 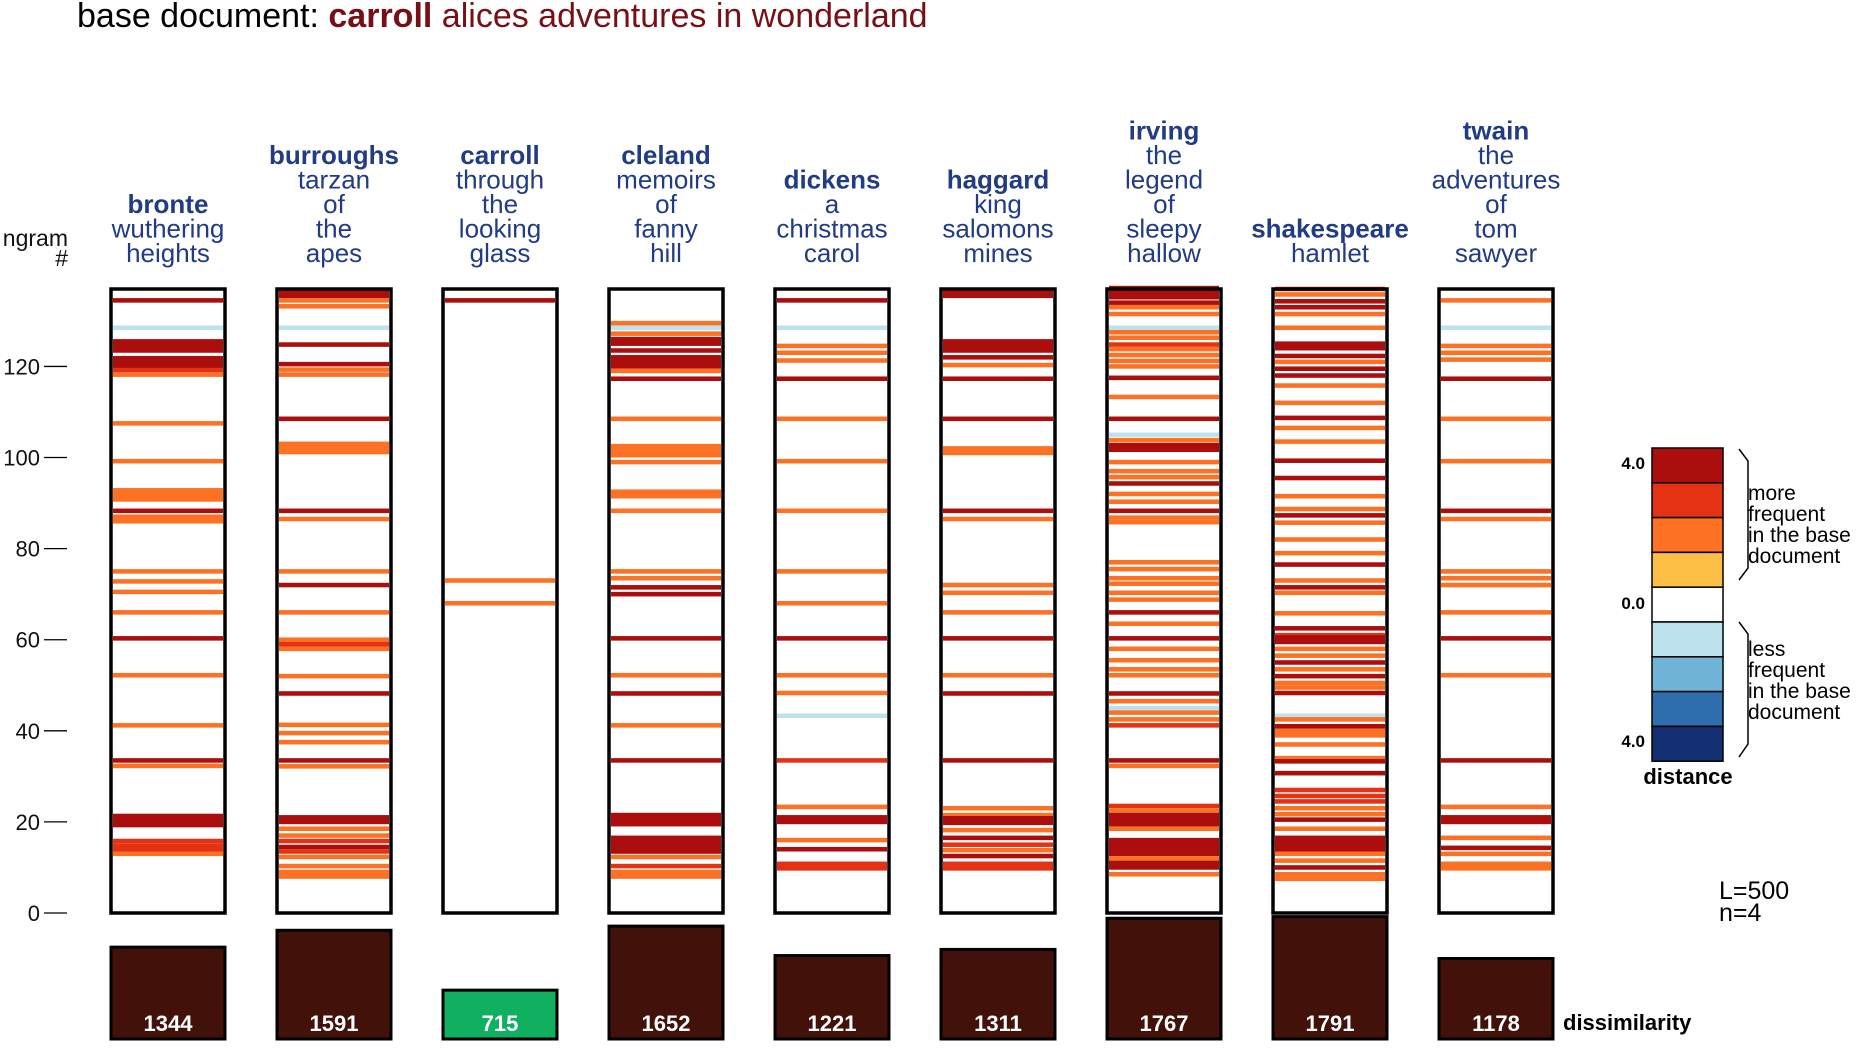 I want to click on document-title-line: hallow, so click(x=1164, y=253).